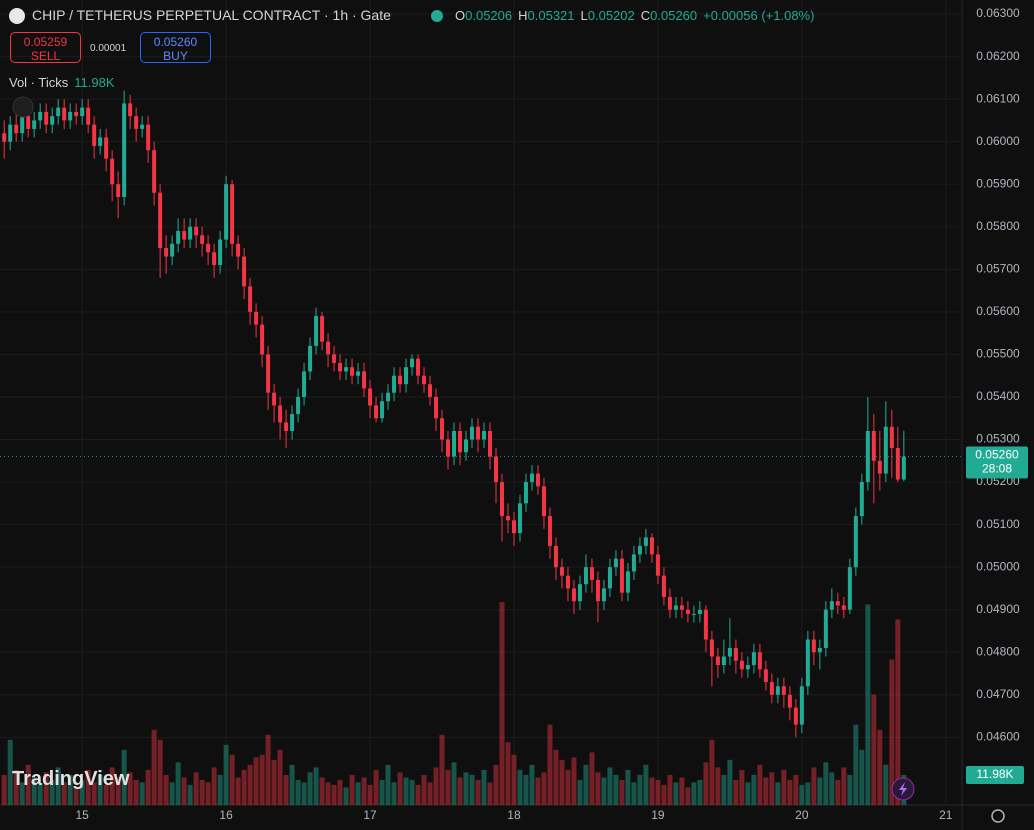 This screenshot has width=1034, height=830. Describe the element at coordinates (903, 789) in the screenshot. I see `alert-bolt` at that location.